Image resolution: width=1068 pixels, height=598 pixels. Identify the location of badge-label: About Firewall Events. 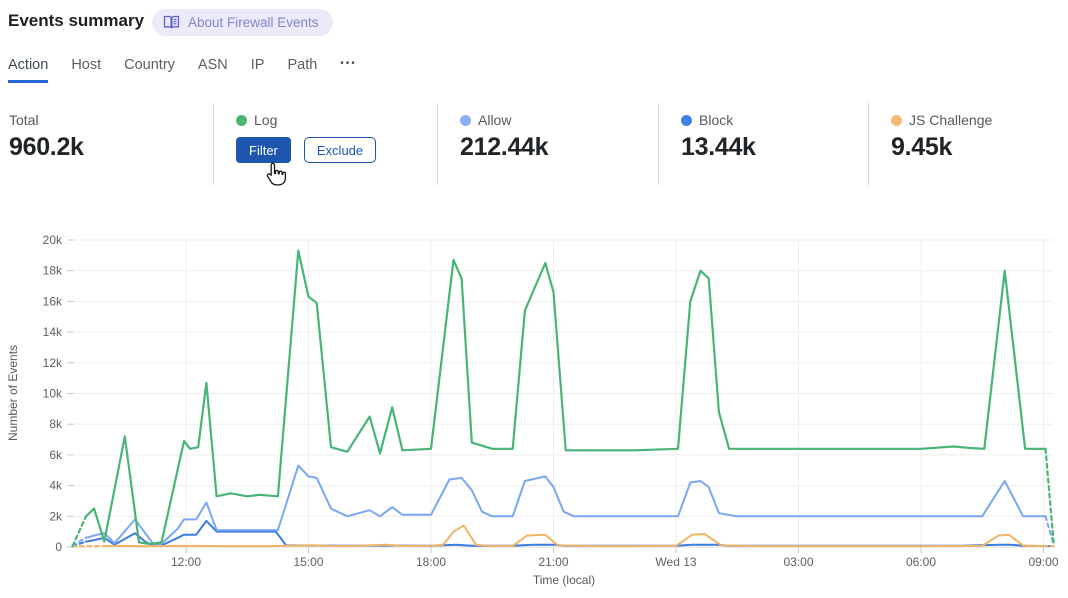
(253, 22).